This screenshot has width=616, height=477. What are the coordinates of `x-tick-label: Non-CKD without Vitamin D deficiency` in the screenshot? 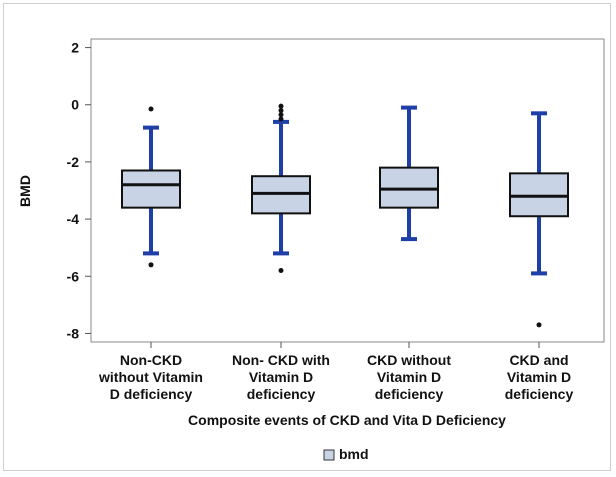 It's located at (150, 377).